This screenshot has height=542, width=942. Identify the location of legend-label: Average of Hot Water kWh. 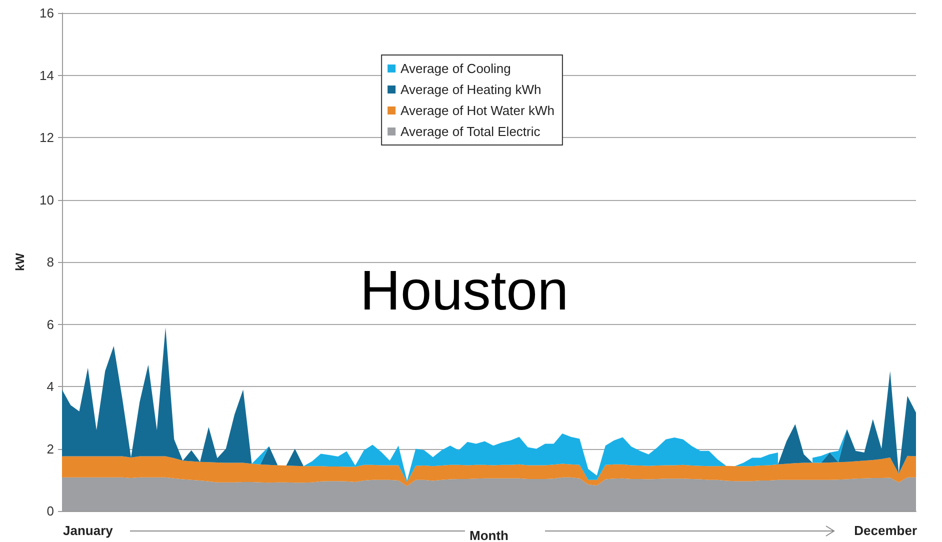
(477, 110).